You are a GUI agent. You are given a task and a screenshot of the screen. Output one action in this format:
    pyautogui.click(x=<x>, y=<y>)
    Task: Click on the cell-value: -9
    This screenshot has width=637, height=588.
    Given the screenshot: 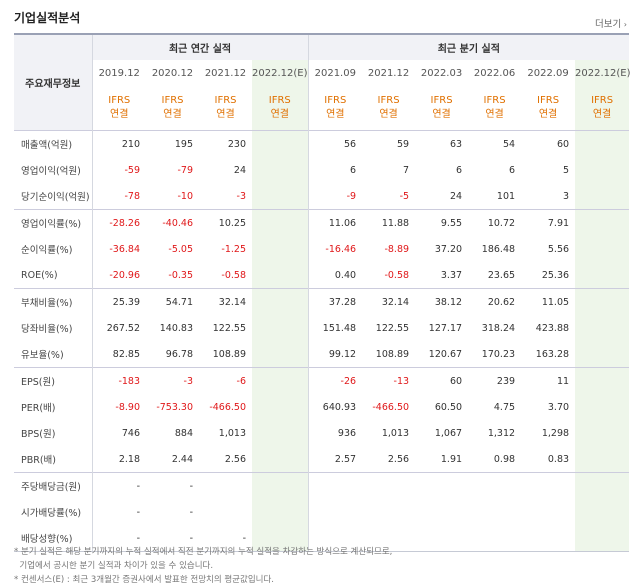 What is the action you would take?
    pyautogui.click(x=335, y=196)
    